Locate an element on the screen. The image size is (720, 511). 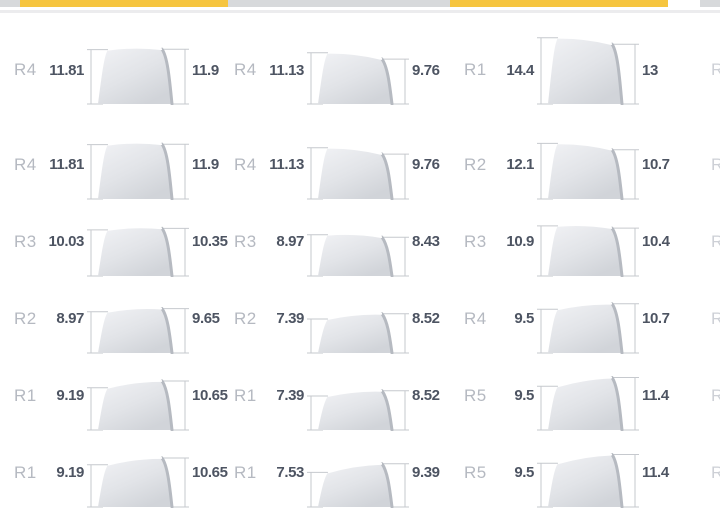
right-height-measurement: 10.4 is located at coordinates (656, 241).